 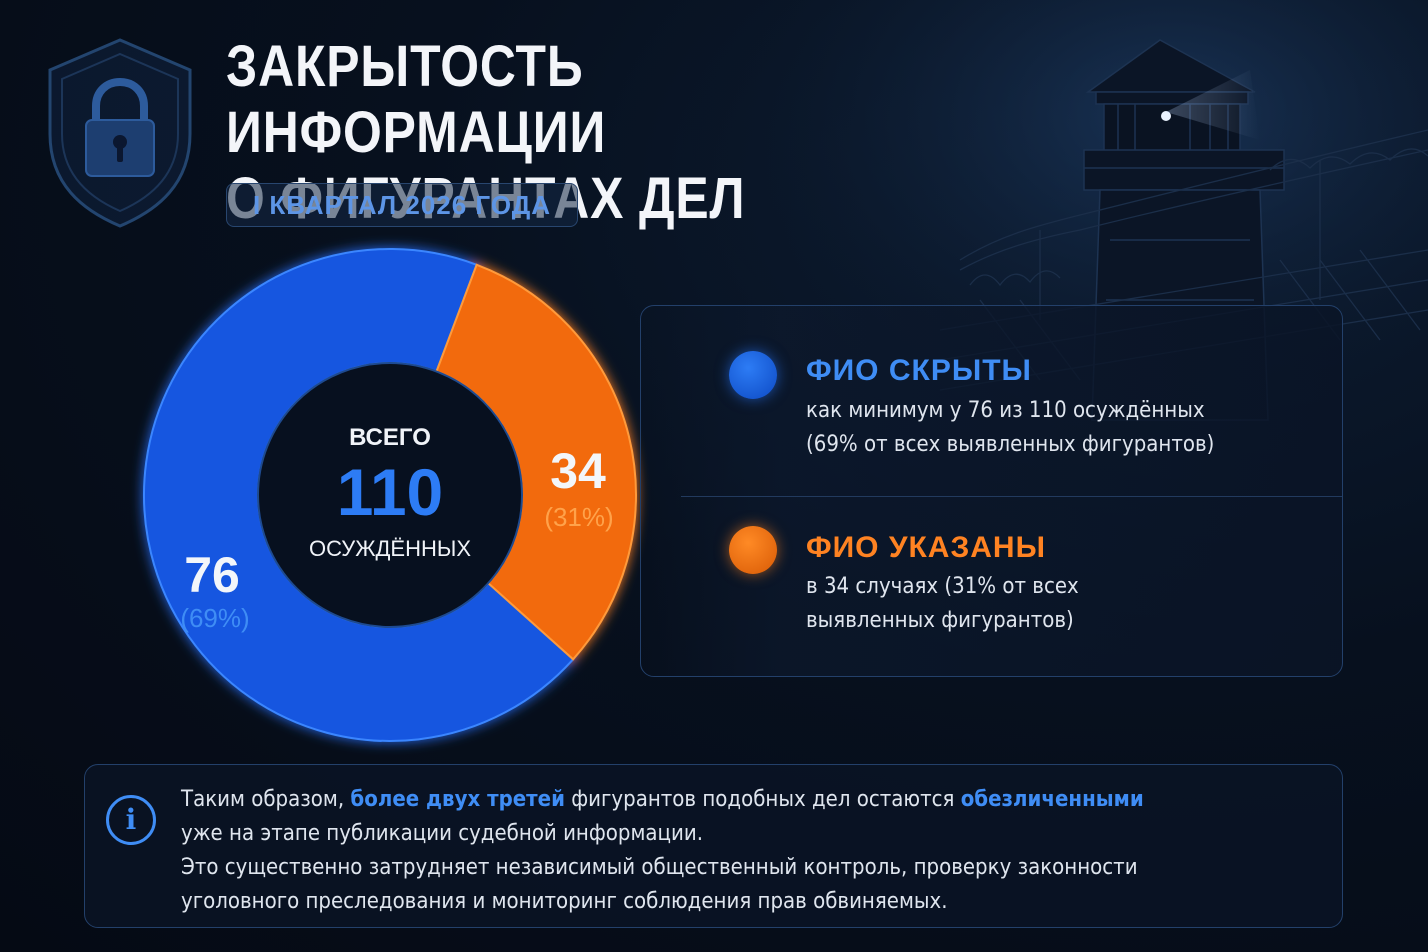 What do you see at coordinates (131, 820) in the screenshot?
I see `info-icon: i` at bounding box center [131, 820].